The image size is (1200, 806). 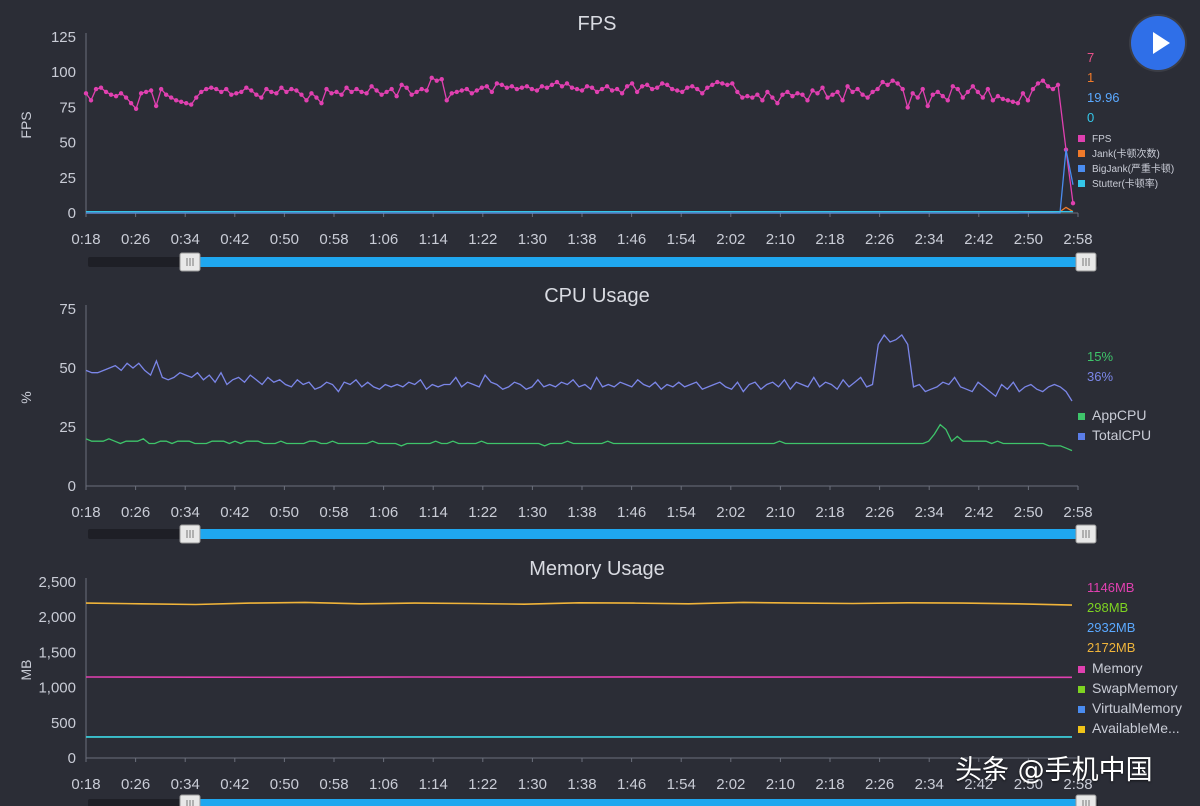 I want to click on x-tick-label: 2:42, so click(x=978, y=239).